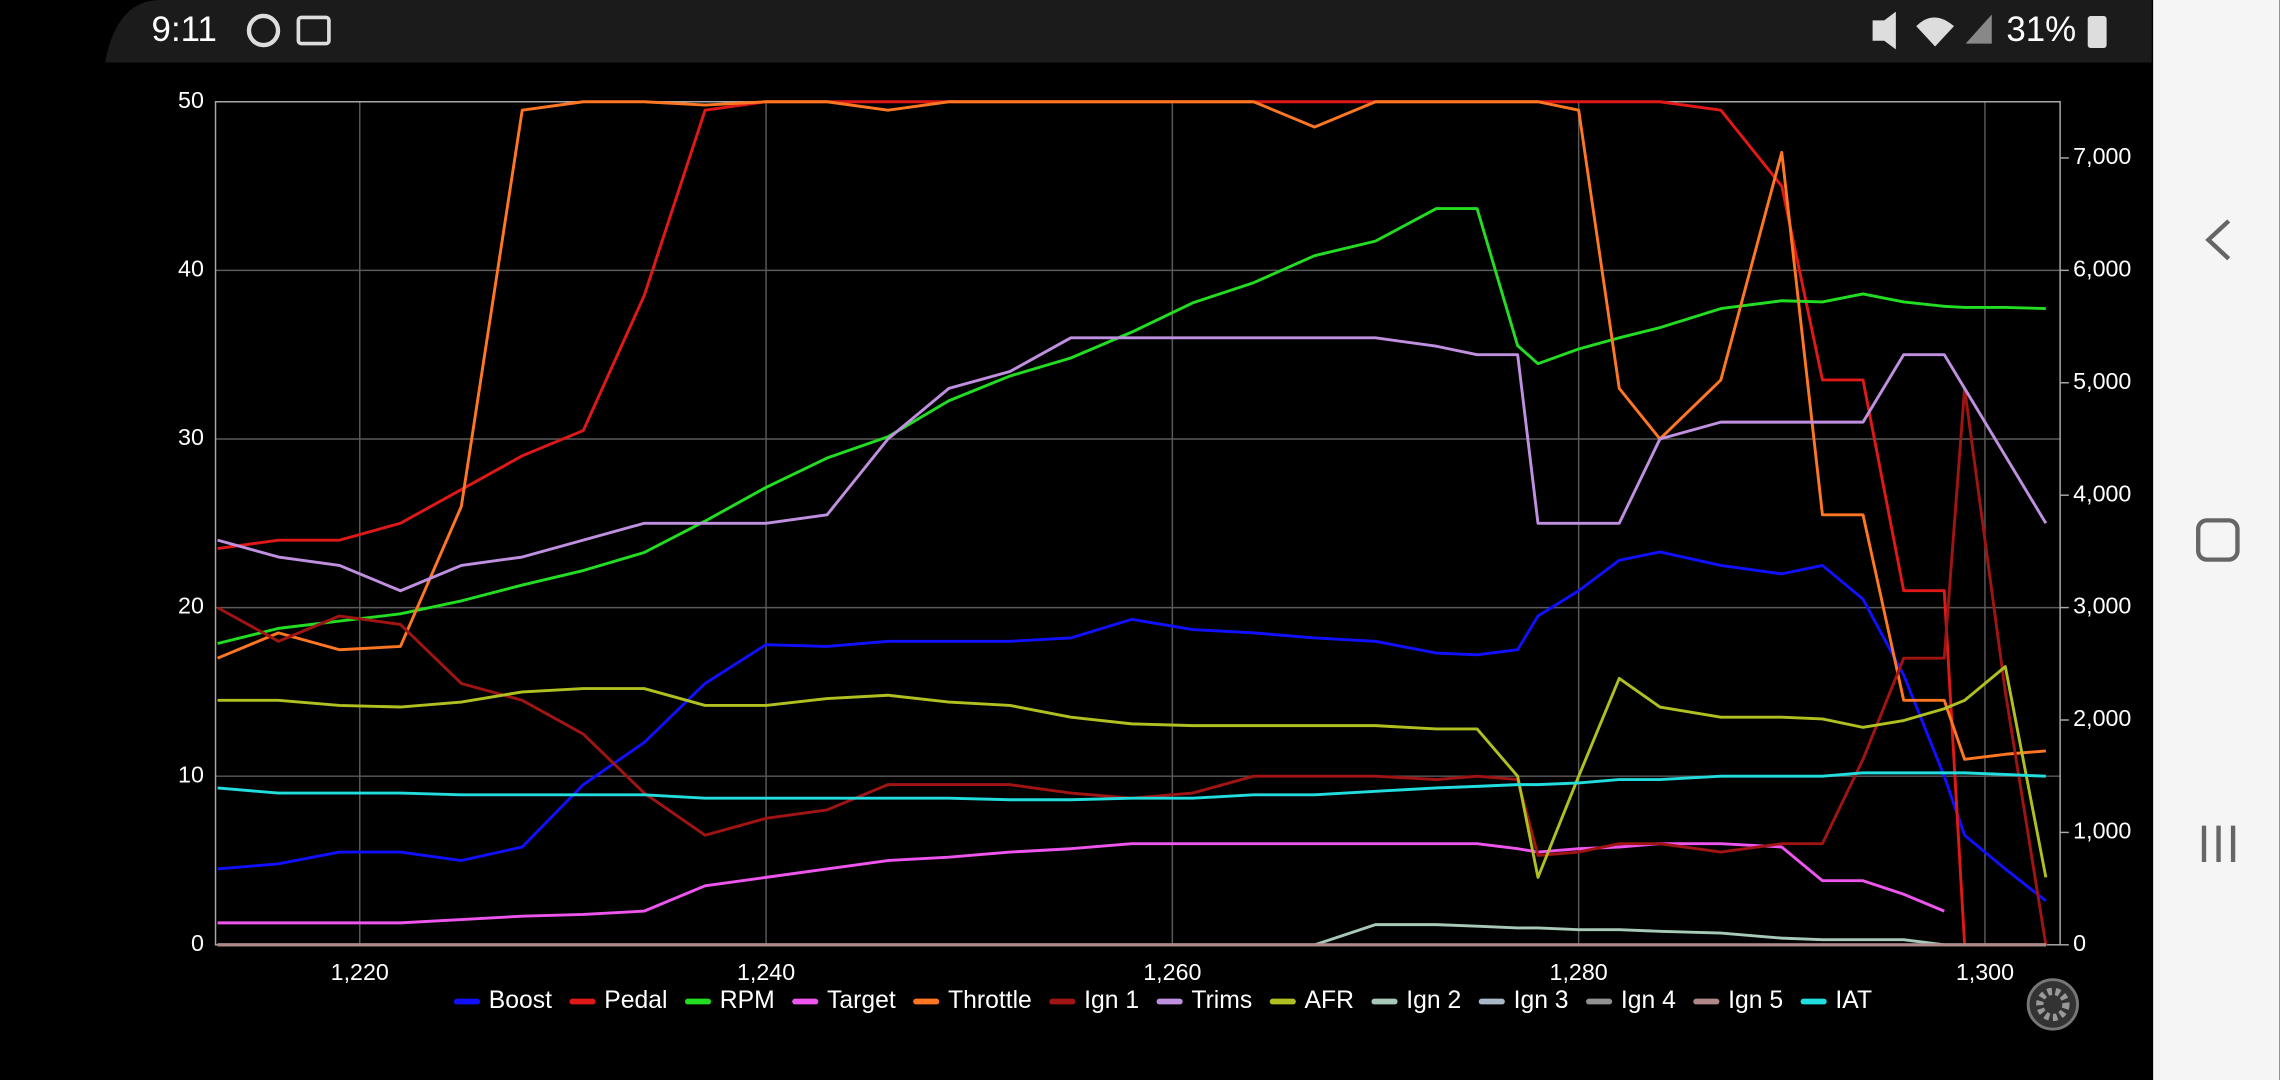 The height and width of the screenshot is (1080, 2280). What do you see at coordinates (1433, 1000) in the screenshot?
I see `legend-label: Ign 2` at bounding box center [1433, 1000].